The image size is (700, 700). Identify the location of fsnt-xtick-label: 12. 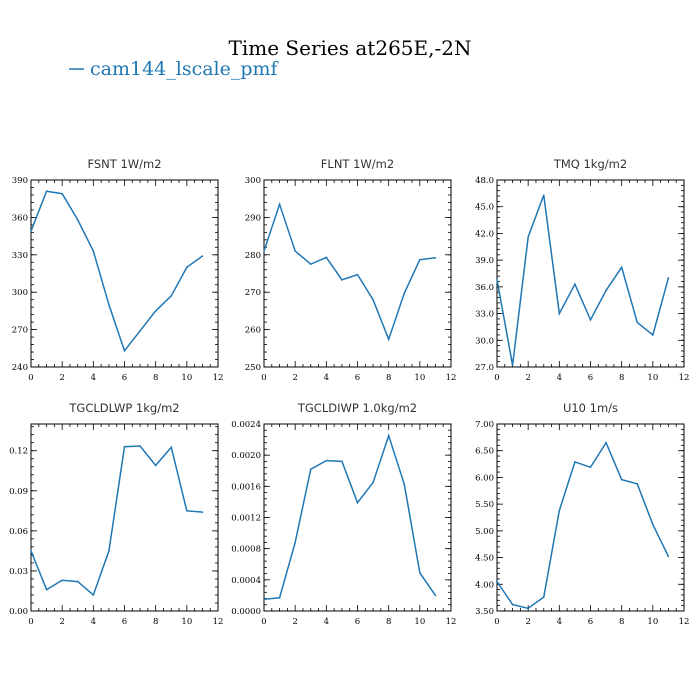
(218, 378).